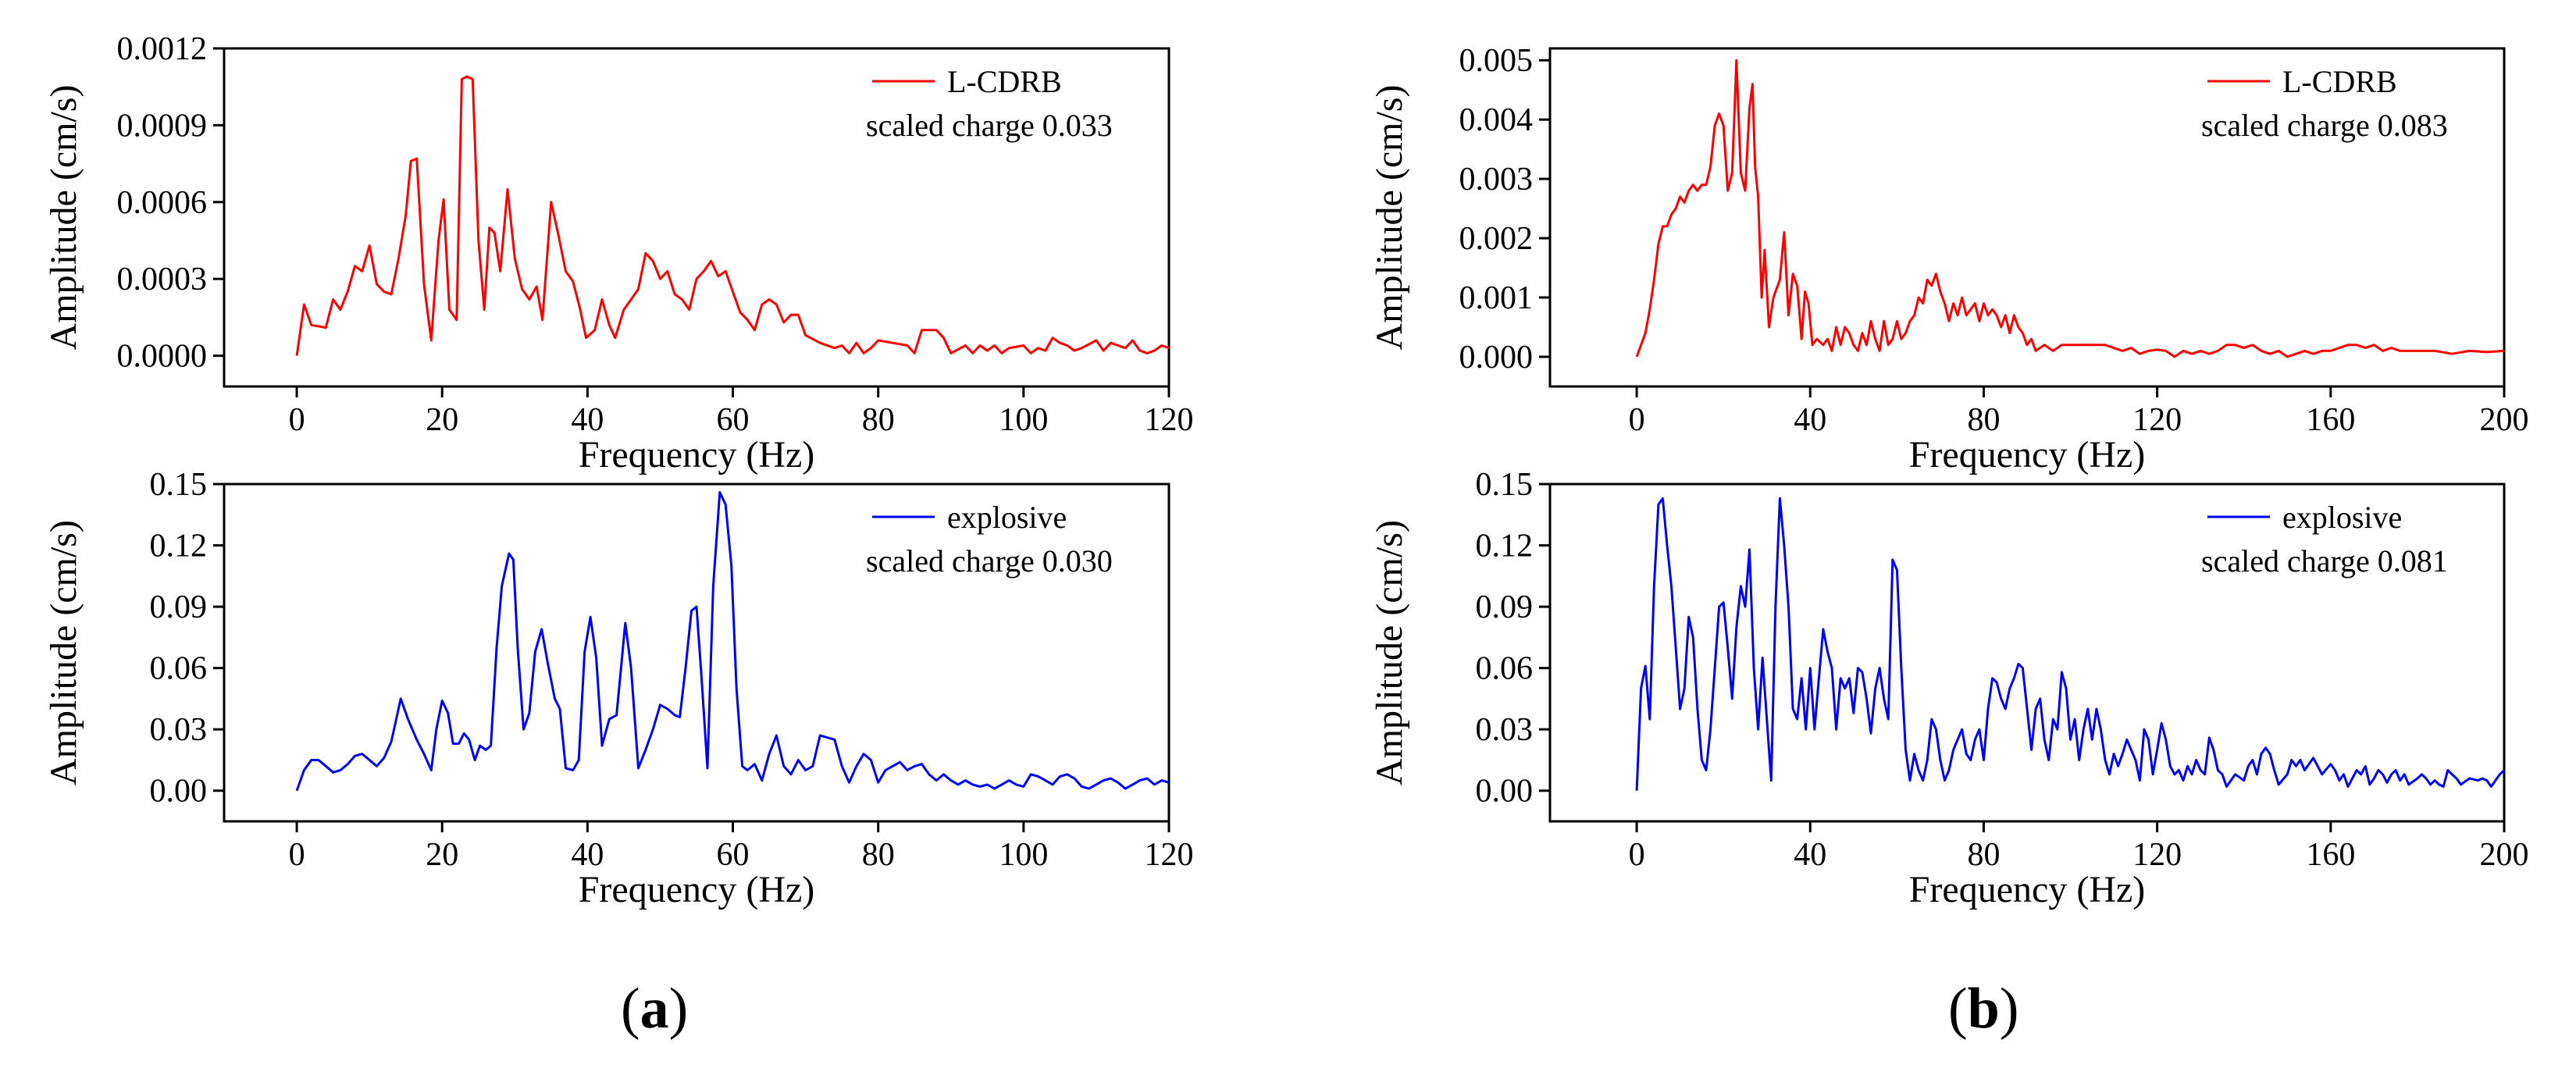 The width and height of the screenshot is (2576, 1079). What do you see at coordinates (2157, 855) in the screenshot?
I see `chart-bottom-right-xtick-label-3: 120` at bounding box center [2157, 855].